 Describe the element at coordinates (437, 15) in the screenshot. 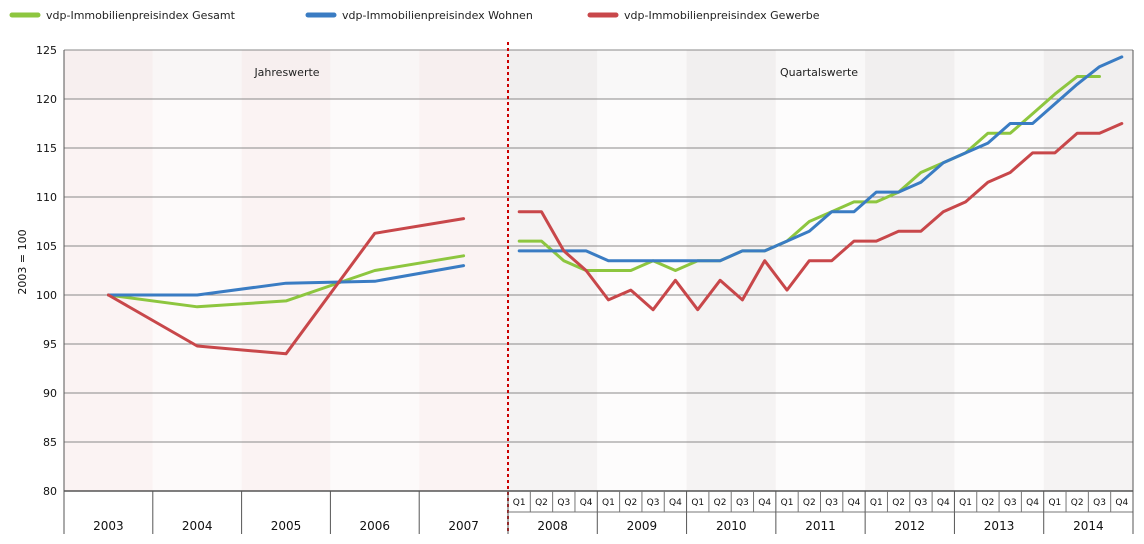

I see `legend-entry: vdp-Immobilienpreisindex Wohnen` at that location.